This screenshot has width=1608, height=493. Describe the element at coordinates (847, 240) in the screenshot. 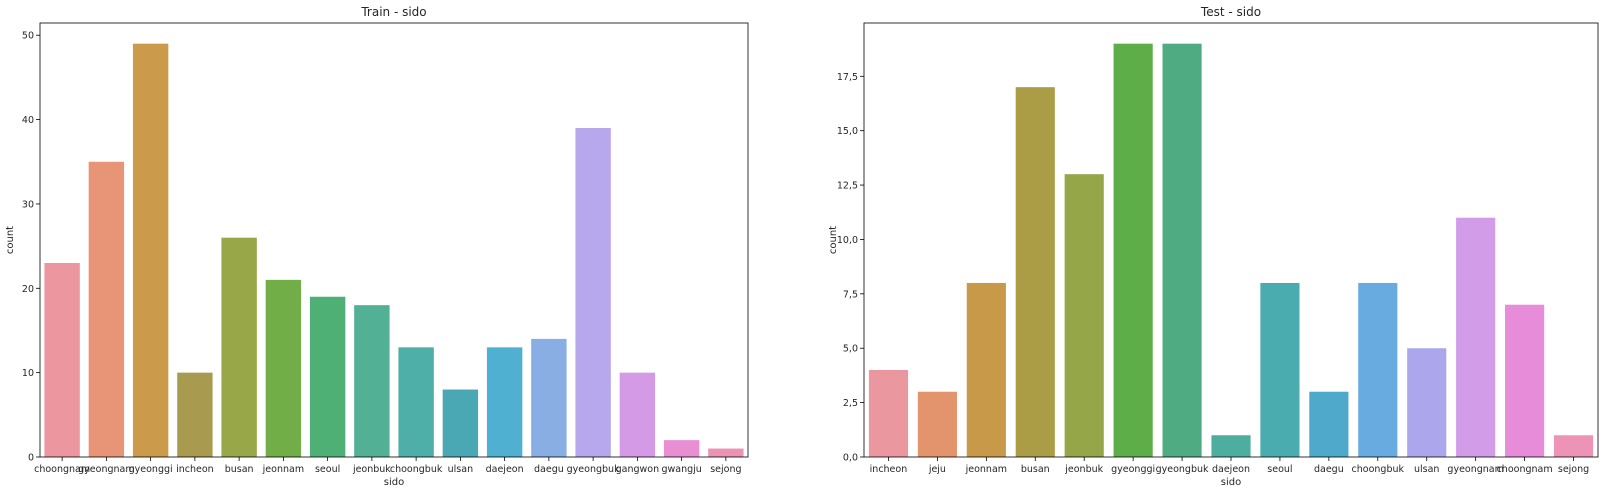

I see `y-tick-label: 10,0` at that location.